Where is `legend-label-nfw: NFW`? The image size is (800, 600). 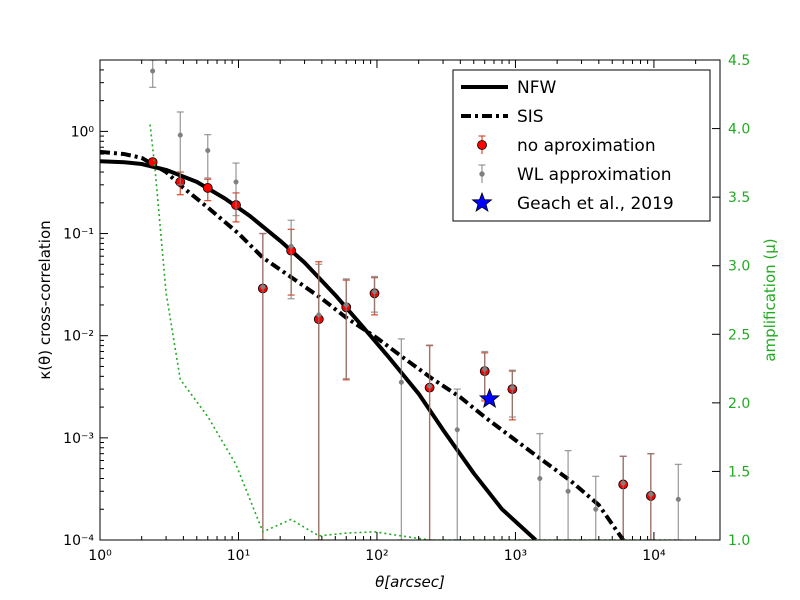 legend-label-nfw: NFW is located at coordinates (536, 88).